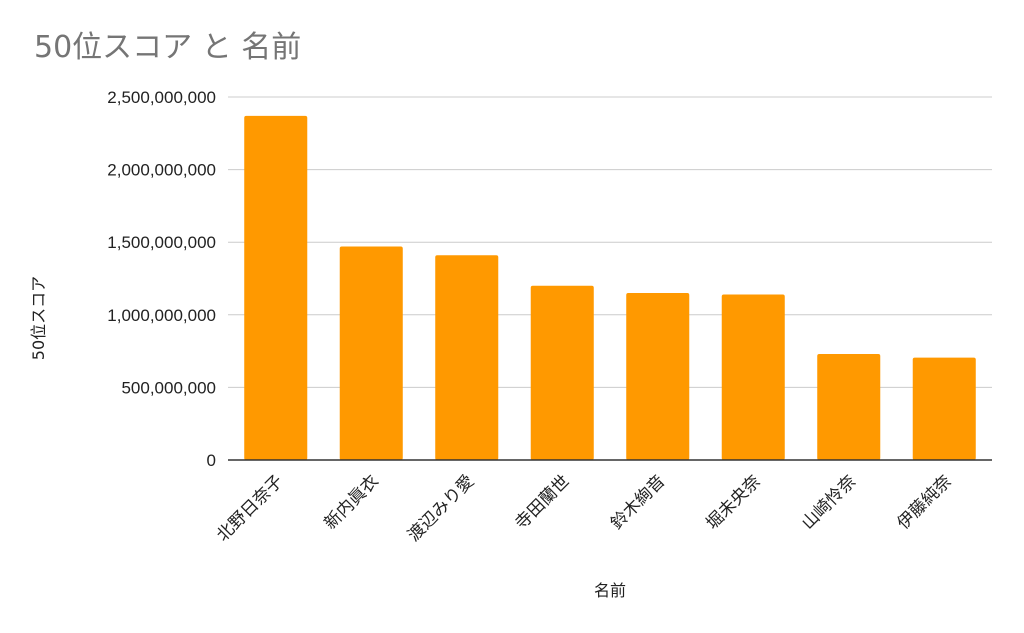 The height and width of the screenshot is (633, 1024). What do you see at coordinates (161, 97) in the screenshot?
I see `y-tick-label: 2,500,000,000` at bounding box center [161, 97].